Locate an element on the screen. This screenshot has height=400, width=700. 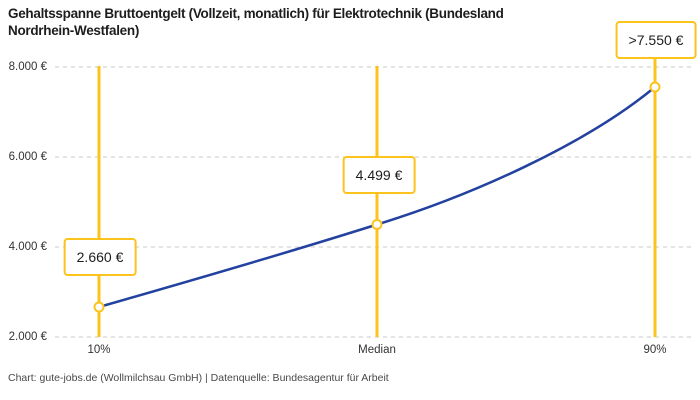
x-axis-tick-label-median: Median is located at coordinates (377, 350).